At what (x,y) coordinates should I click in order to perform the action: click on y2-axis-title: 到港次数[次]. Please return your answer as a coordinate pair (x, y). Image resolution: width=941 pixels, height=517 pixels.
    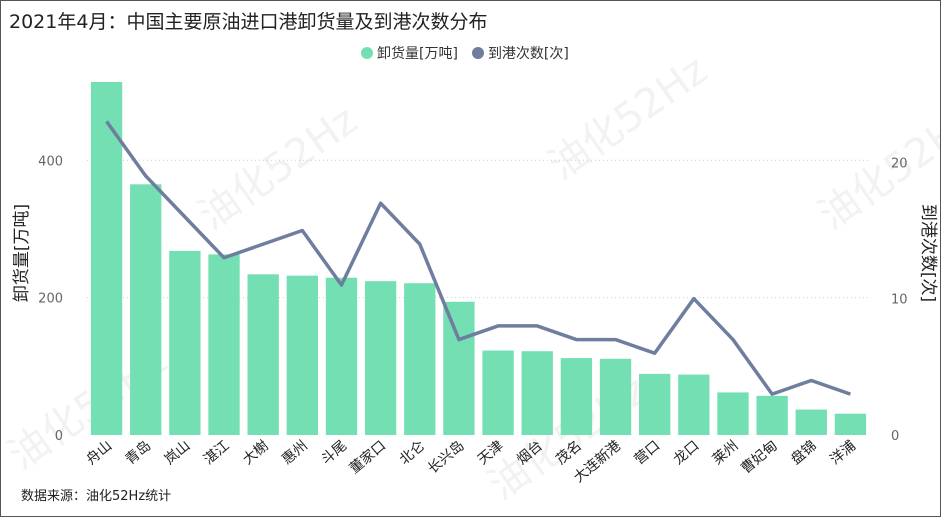
    Looking at the image, I should click on (928, 253).